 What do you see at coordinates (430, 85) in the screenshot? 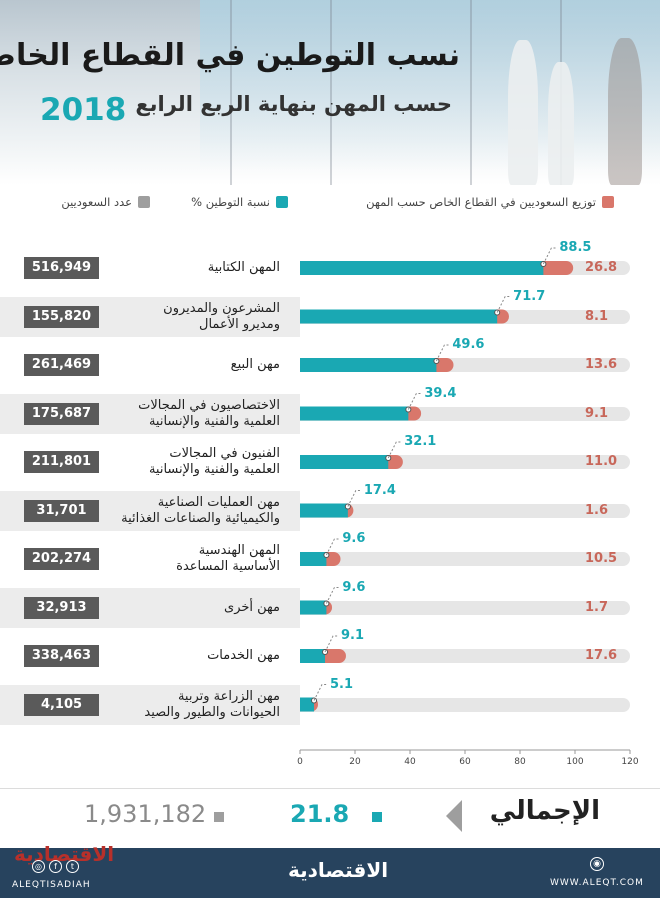
I see `window-sky` at bounding box center [430, 85].